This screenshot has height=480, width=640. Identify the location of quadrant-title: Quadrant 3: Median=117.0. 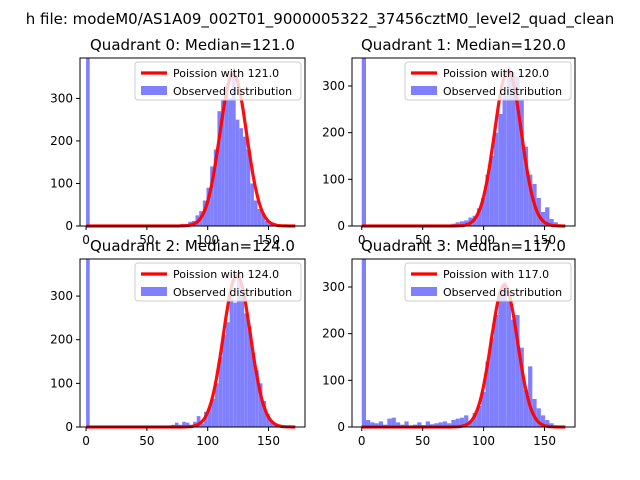
(463, 246).